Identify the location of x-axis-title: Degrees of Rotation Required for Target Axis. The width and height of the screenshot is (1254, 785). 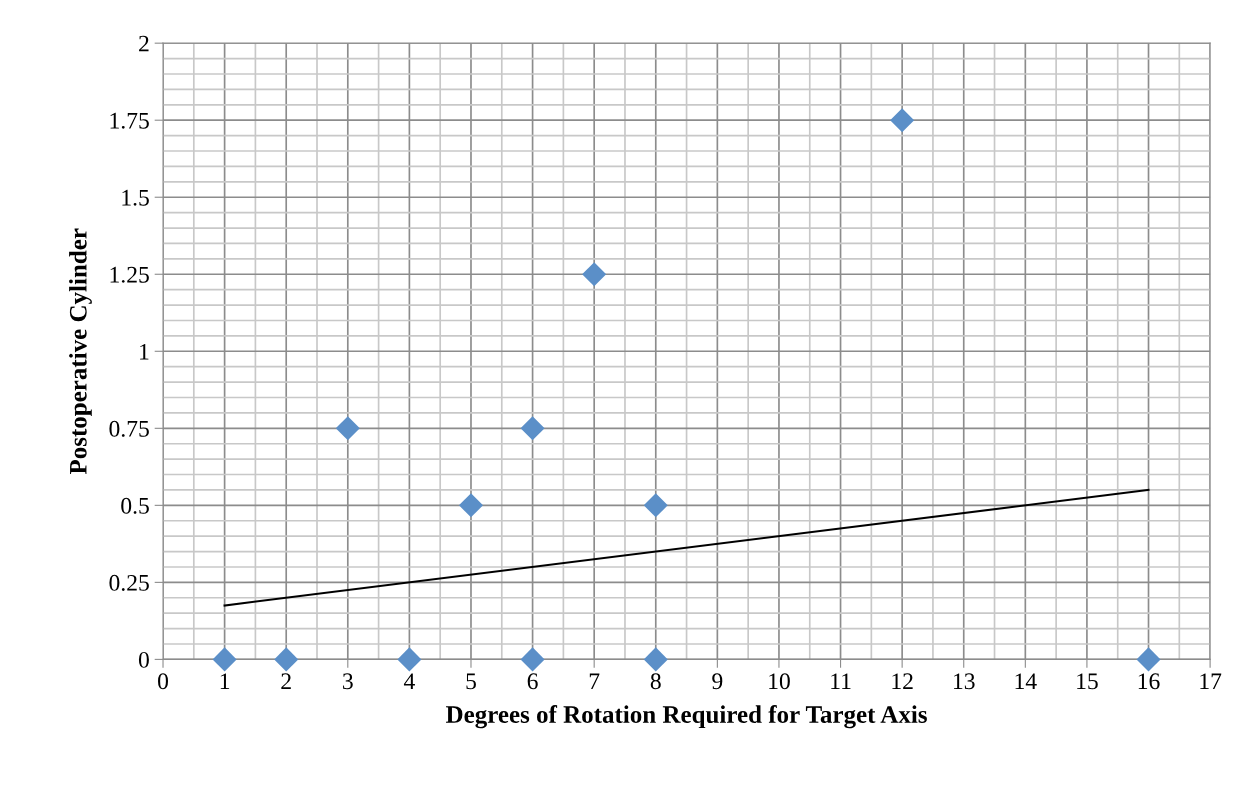
(686, 717).